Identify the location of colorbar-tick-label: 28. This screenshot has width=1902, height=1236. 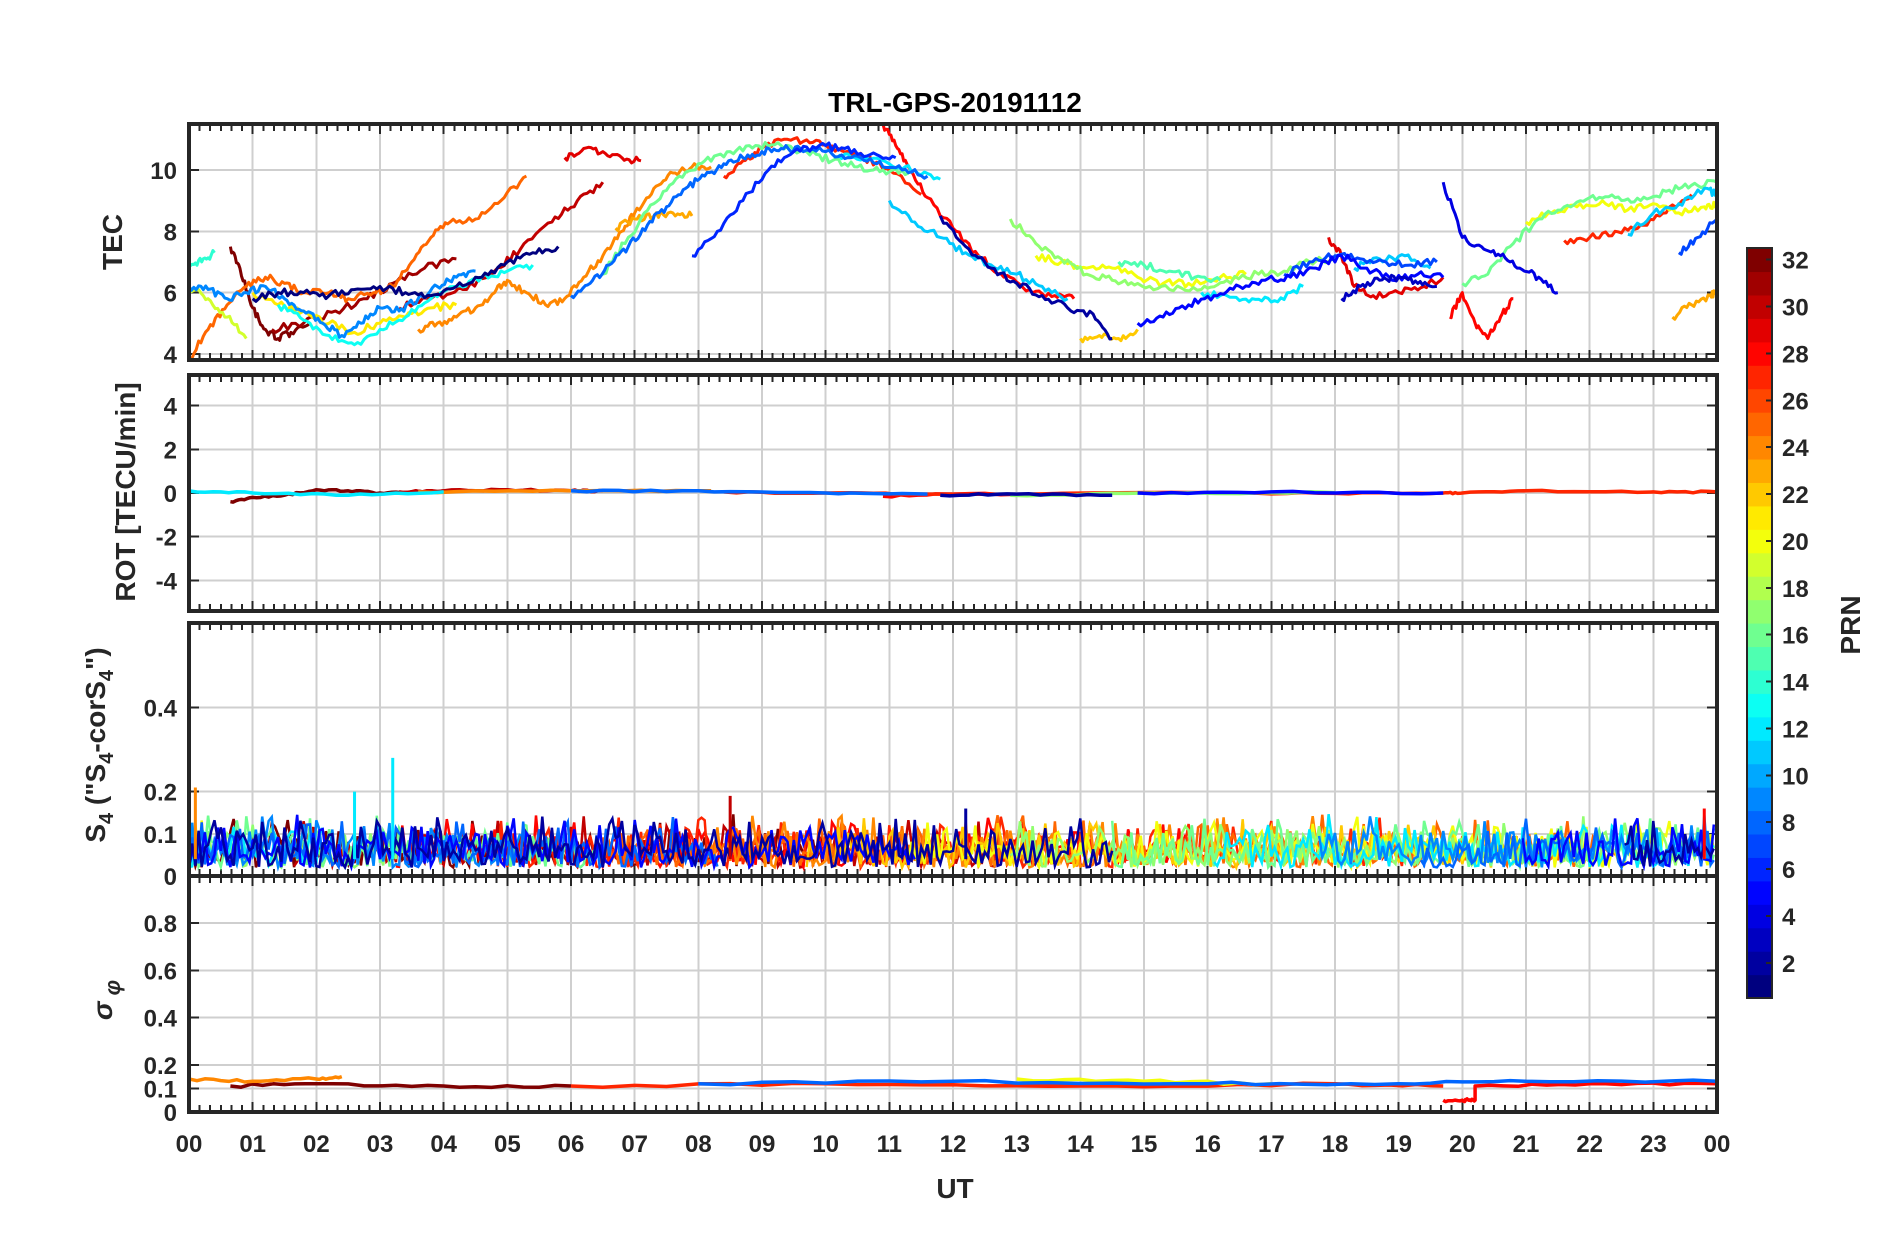
(1795, 354).